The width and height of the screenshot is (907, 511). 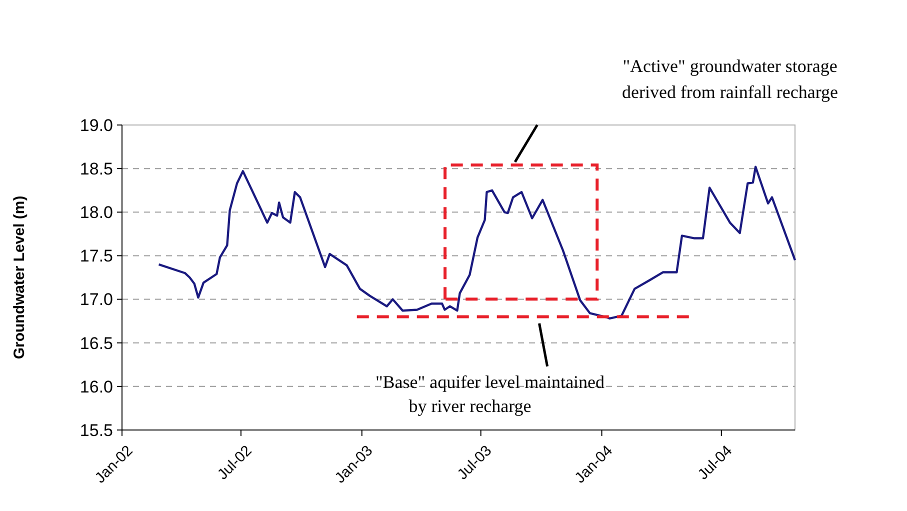 What do you see at coordinates (730, 79) in the screenshot?
I see `text: "Active" groundwater storage derived from rainfall recharge` at bounding box center [730, 79].